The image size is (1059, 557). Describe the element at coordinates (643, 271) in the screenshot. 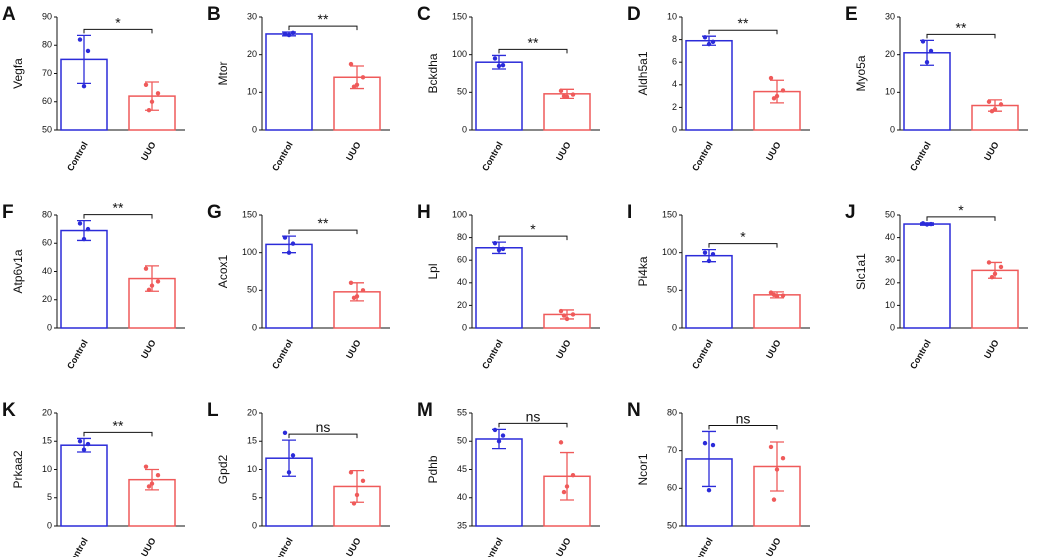

I see `y-axis-label: Pi4ka` at that location.